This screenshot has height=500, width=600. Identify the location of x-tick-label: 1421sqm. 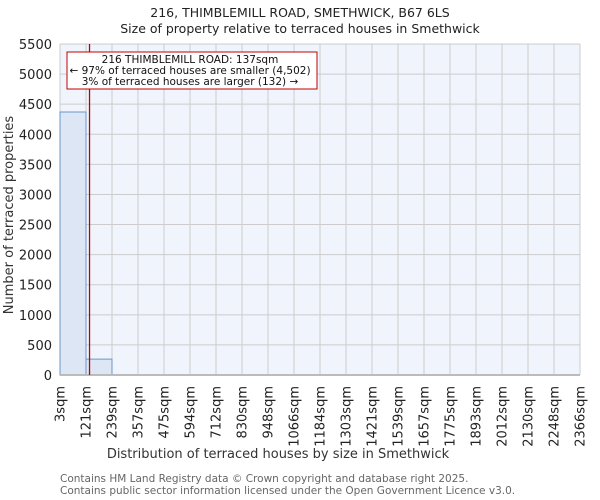
(373, 416).